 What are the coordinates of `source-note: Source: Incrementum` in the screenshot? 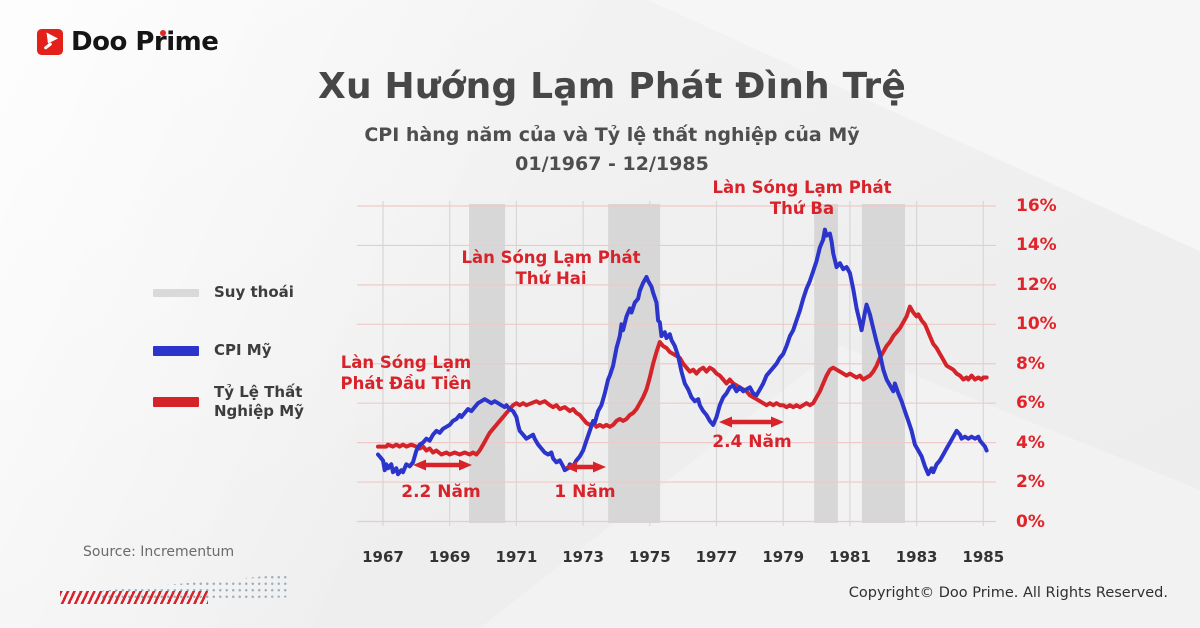 It's located at (159, 552).